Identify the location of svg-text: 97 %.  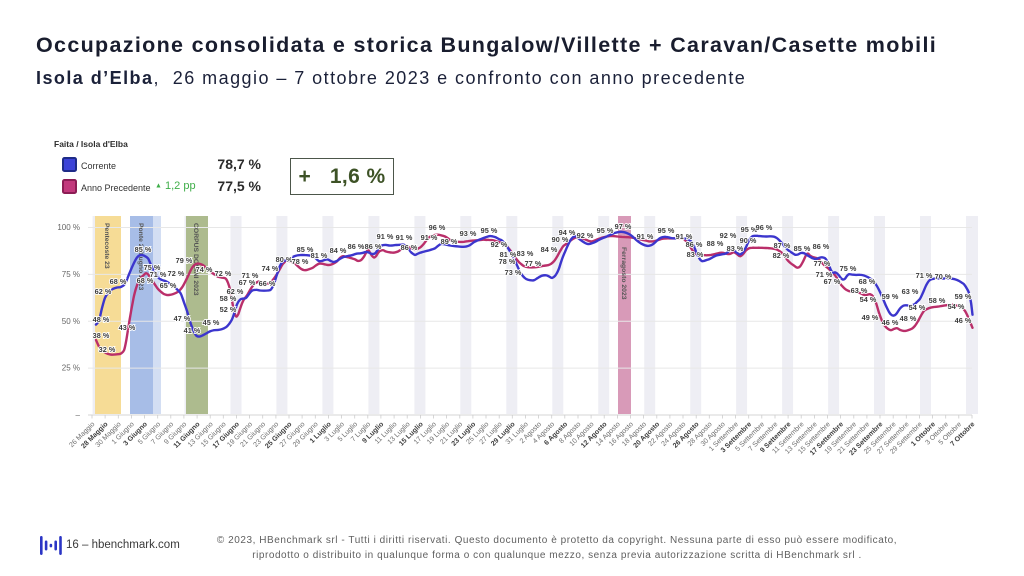
(623, 226).